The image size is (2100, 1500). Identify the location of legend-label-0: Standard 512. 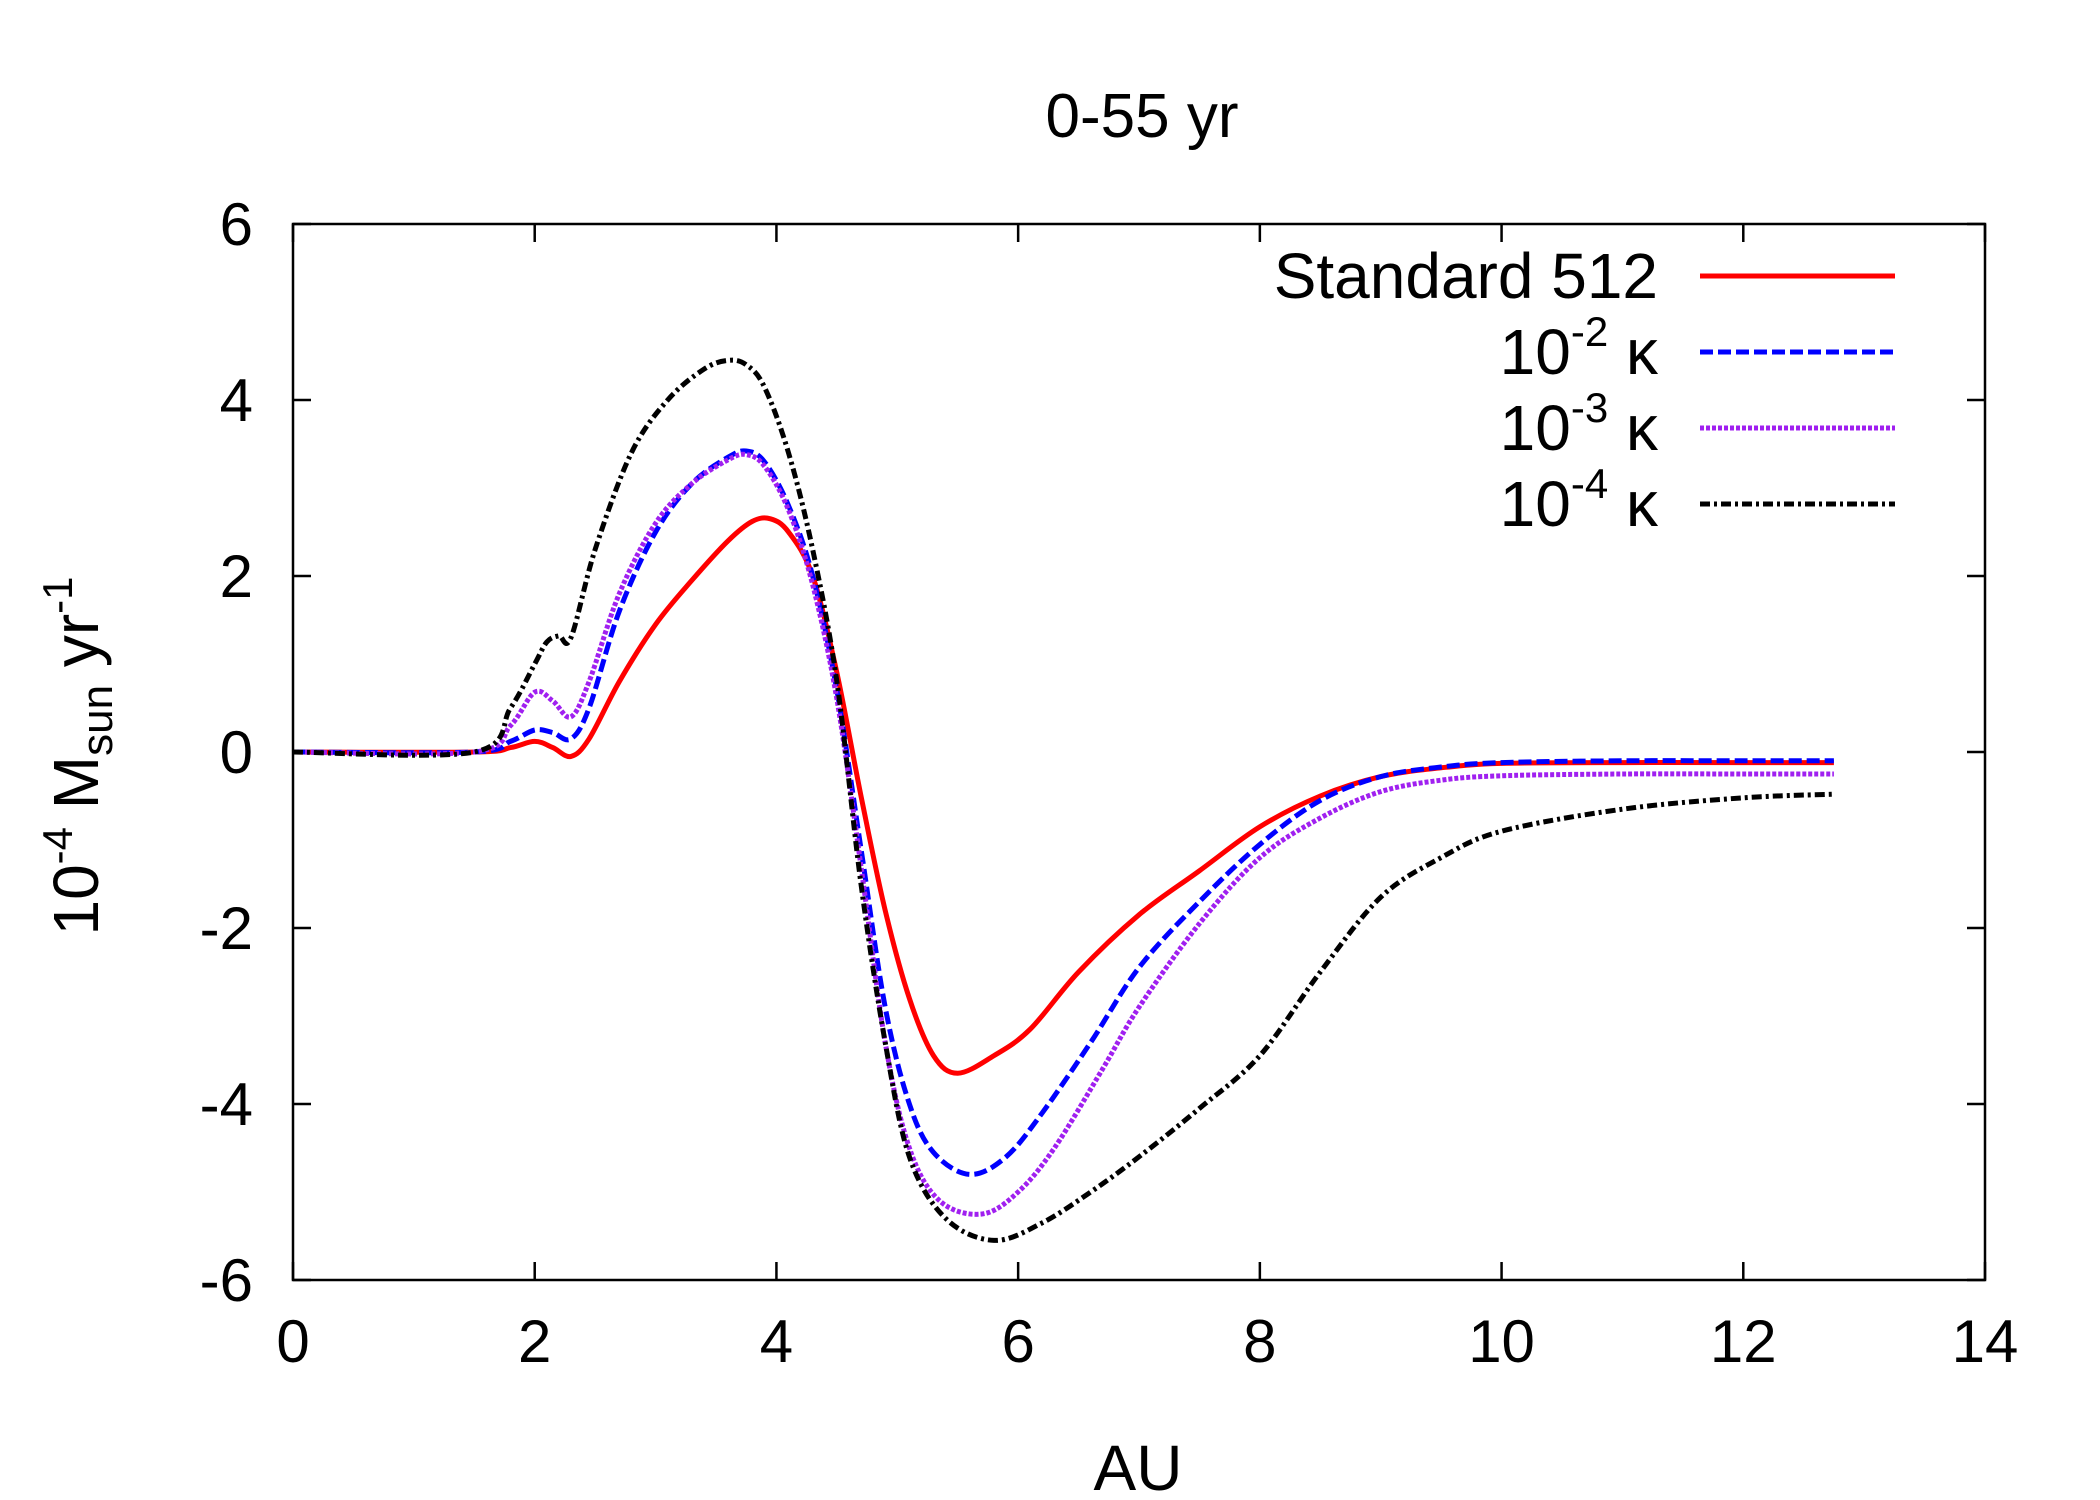
(1466, 276).